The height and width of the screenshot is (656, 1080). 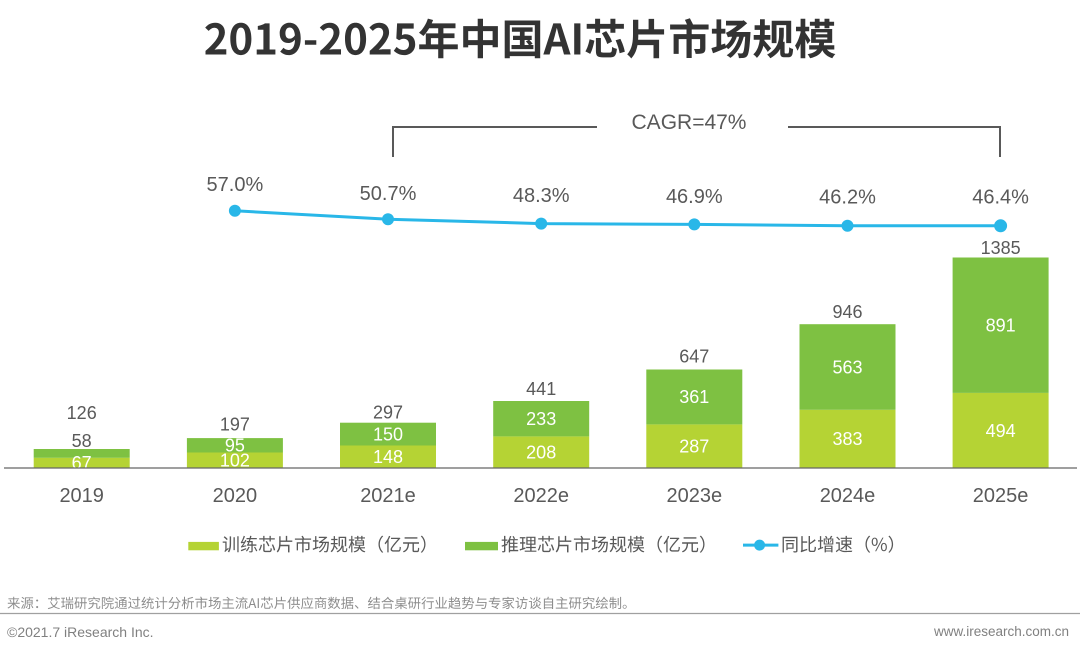 What do you see at coordinates (82, 413) in the screenshot?
I see `svg-text: 126` at bounding box center [82, 413].